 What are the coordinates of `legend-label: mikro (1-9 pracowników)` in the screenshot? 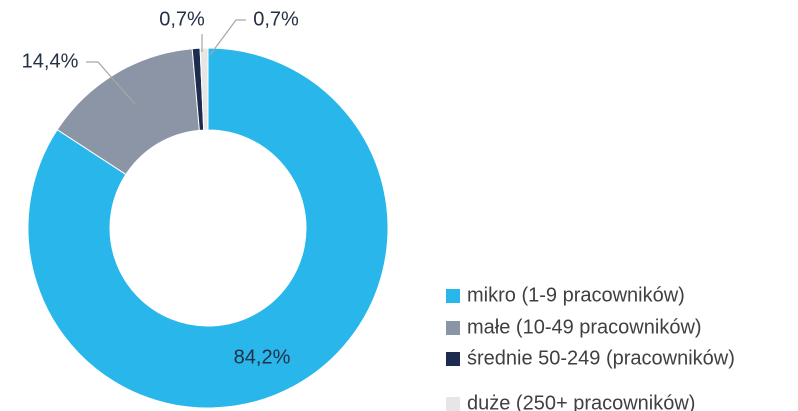 It's located at (576, 295).